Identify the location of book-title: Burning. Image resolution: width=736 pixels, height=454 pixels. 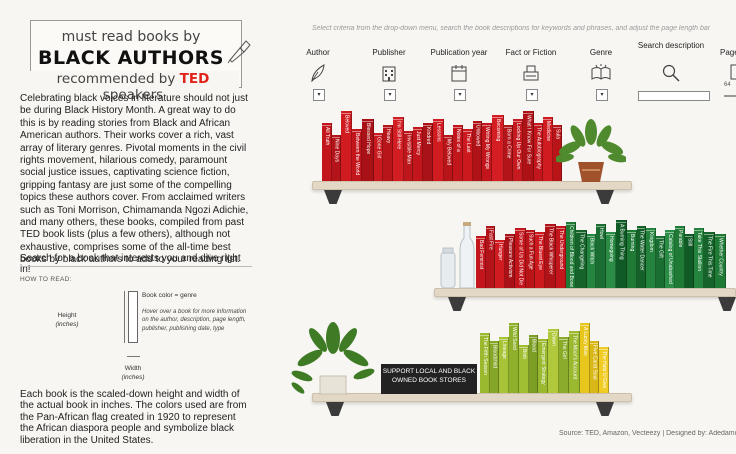
(632, 243).